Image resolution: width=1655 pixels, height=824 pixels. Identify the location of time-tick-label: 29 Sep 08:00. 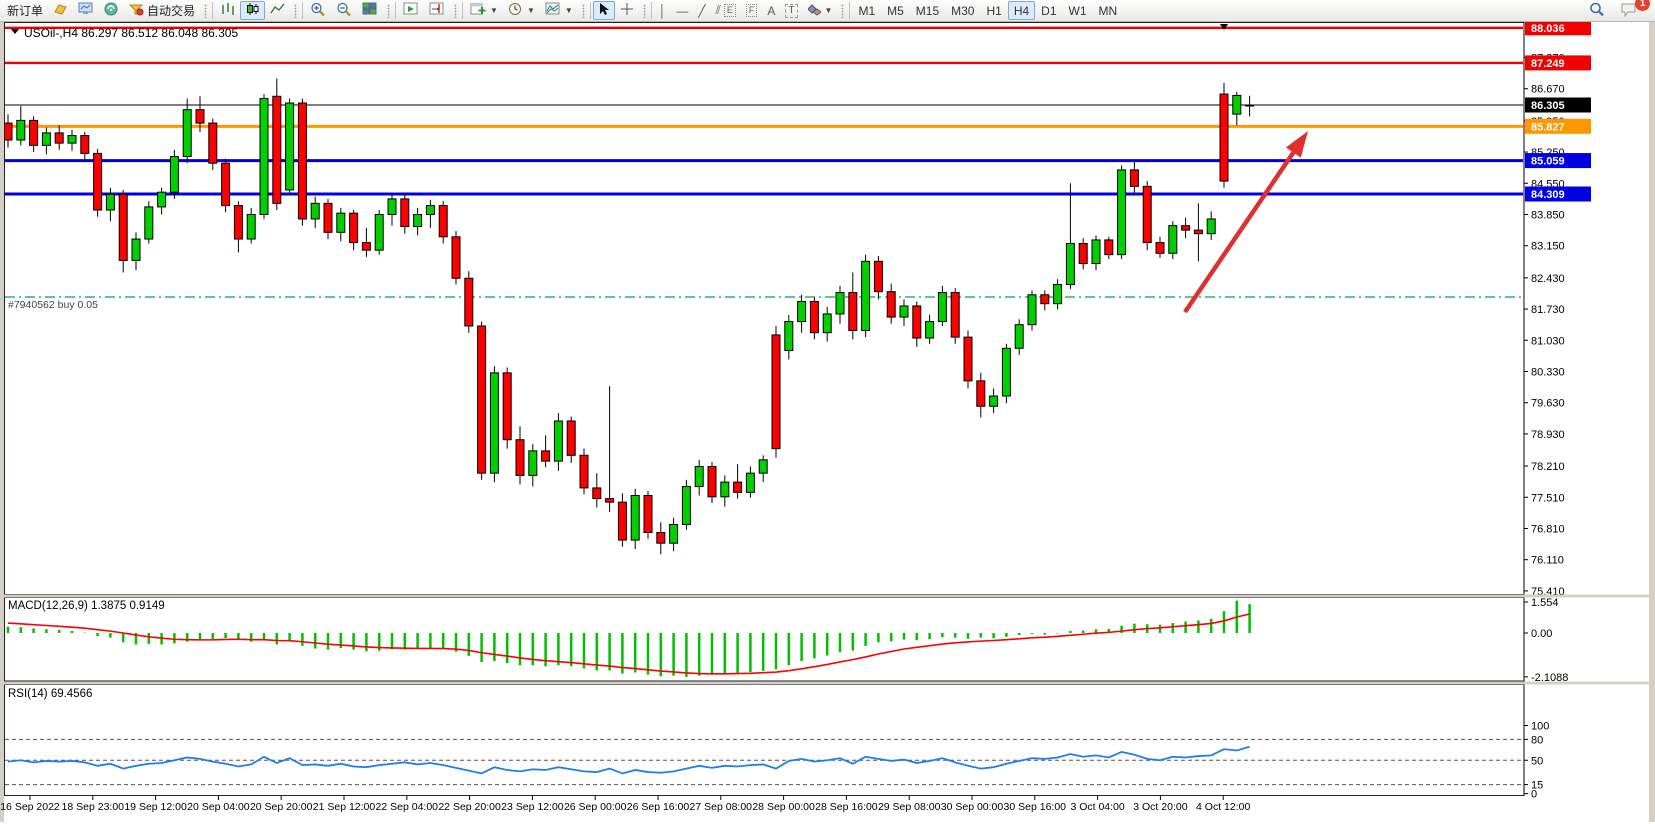
(909, 807).